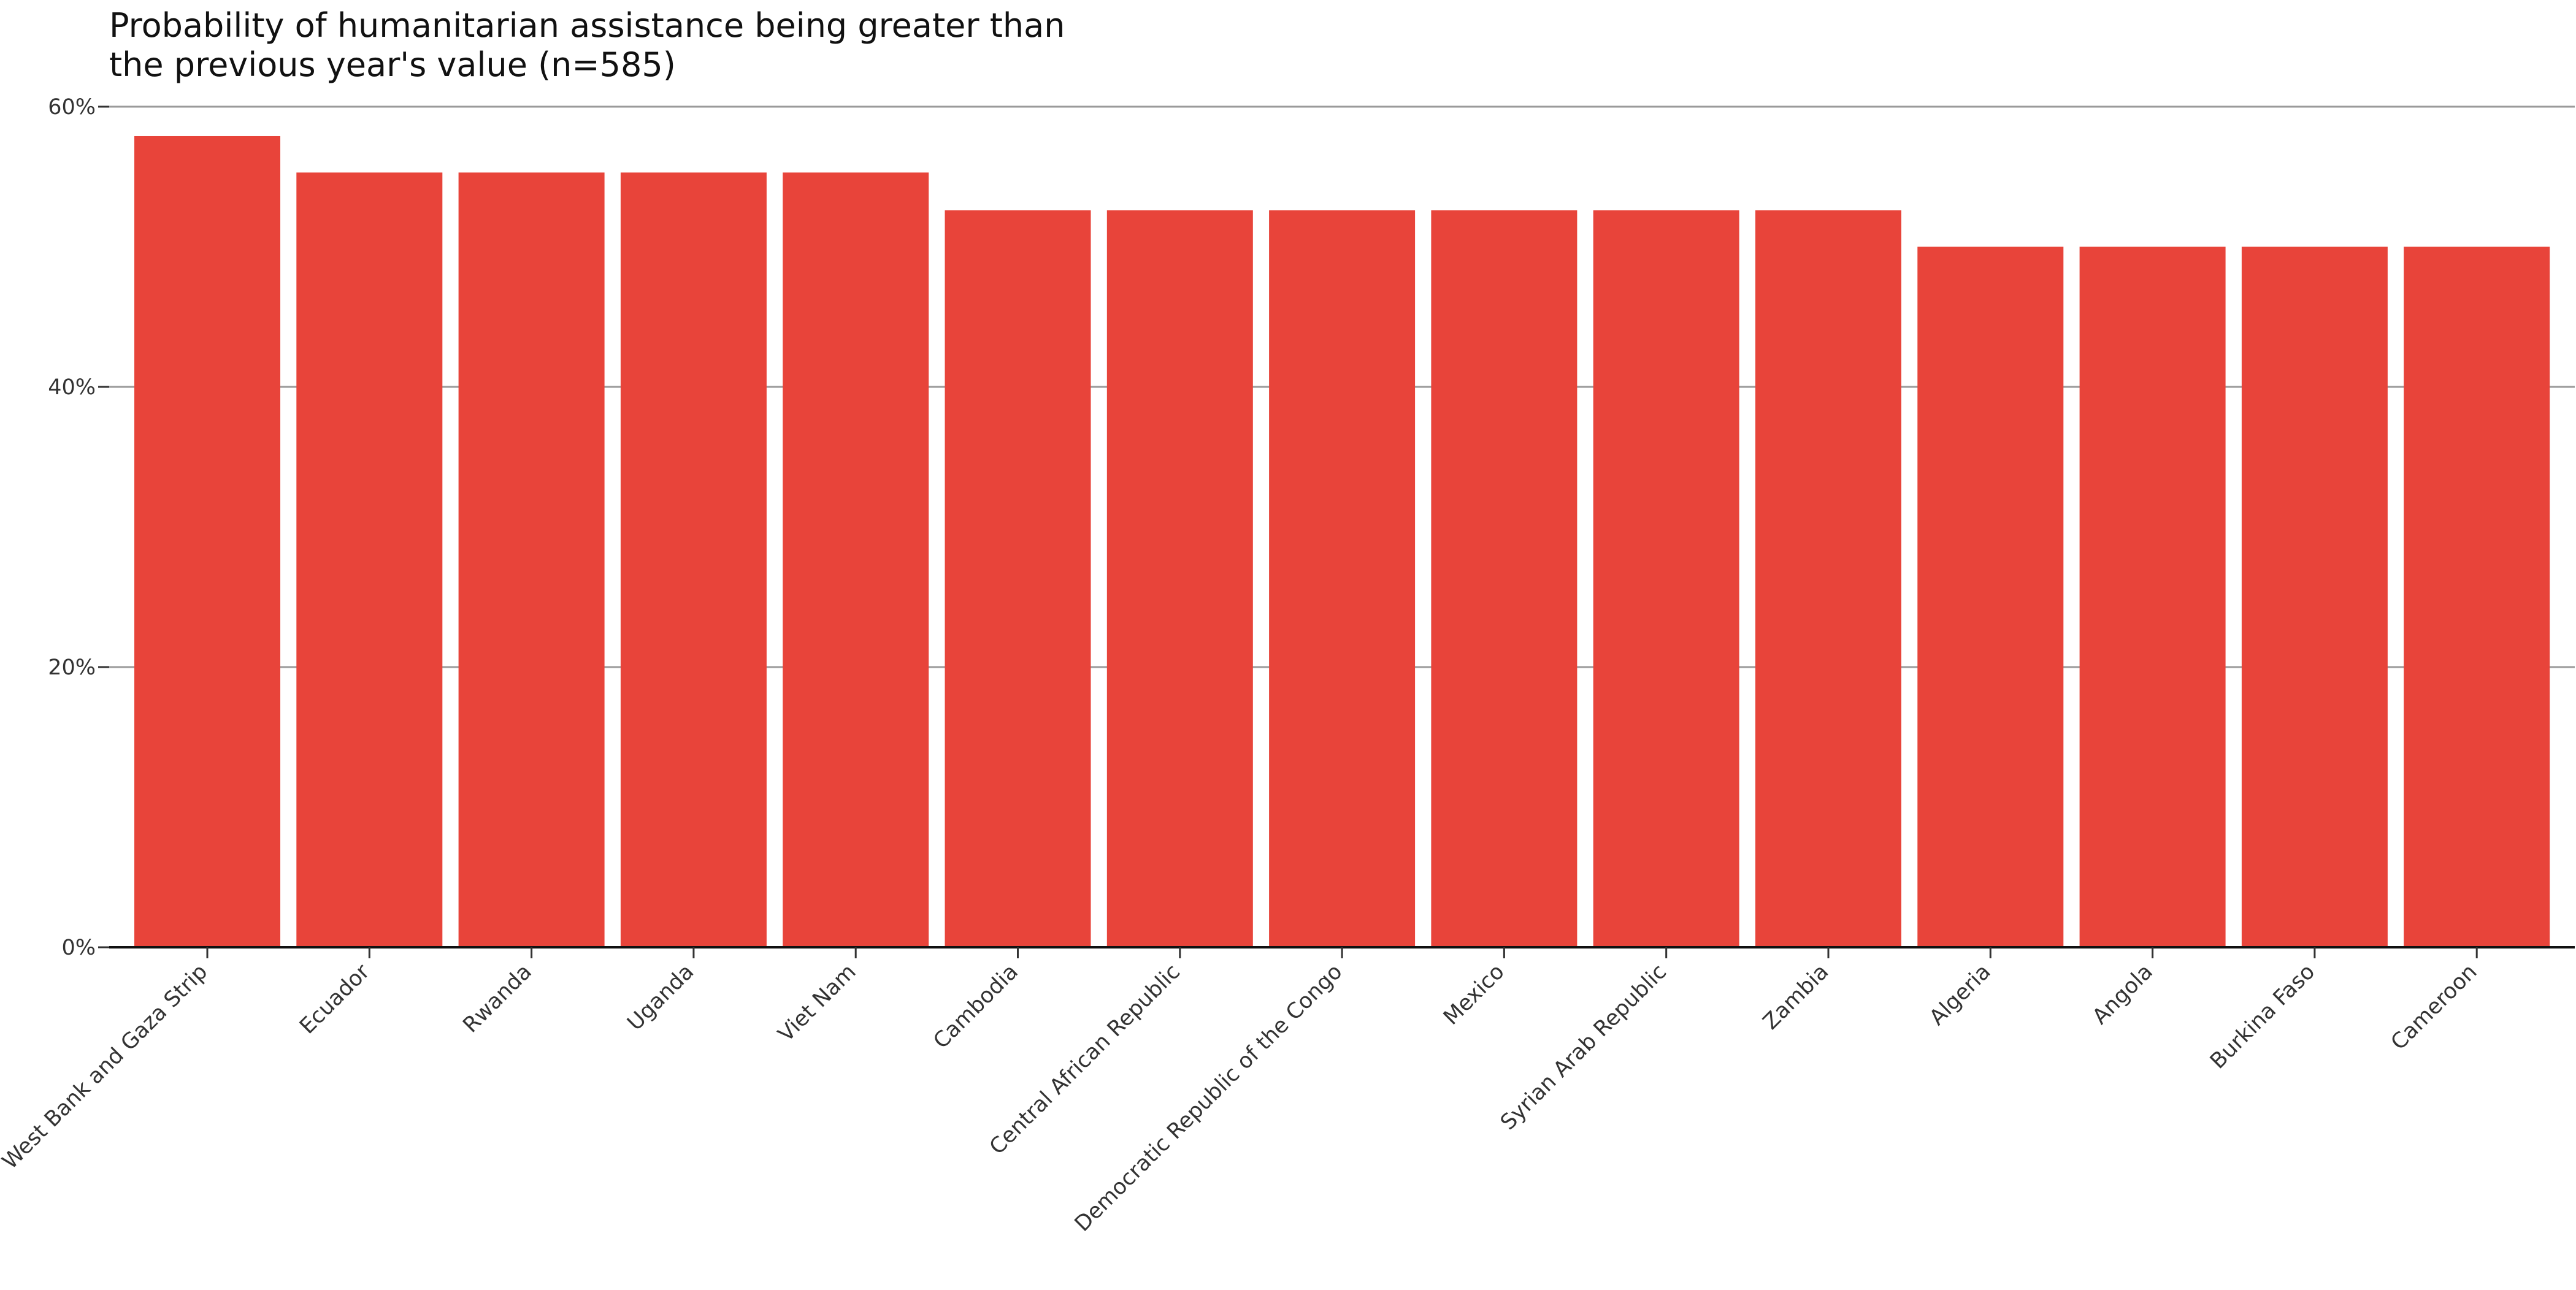 The width and height of the screenshot is (2576, 1290). I want to click on x-tick-label: Zambia, so click(1795, 997).